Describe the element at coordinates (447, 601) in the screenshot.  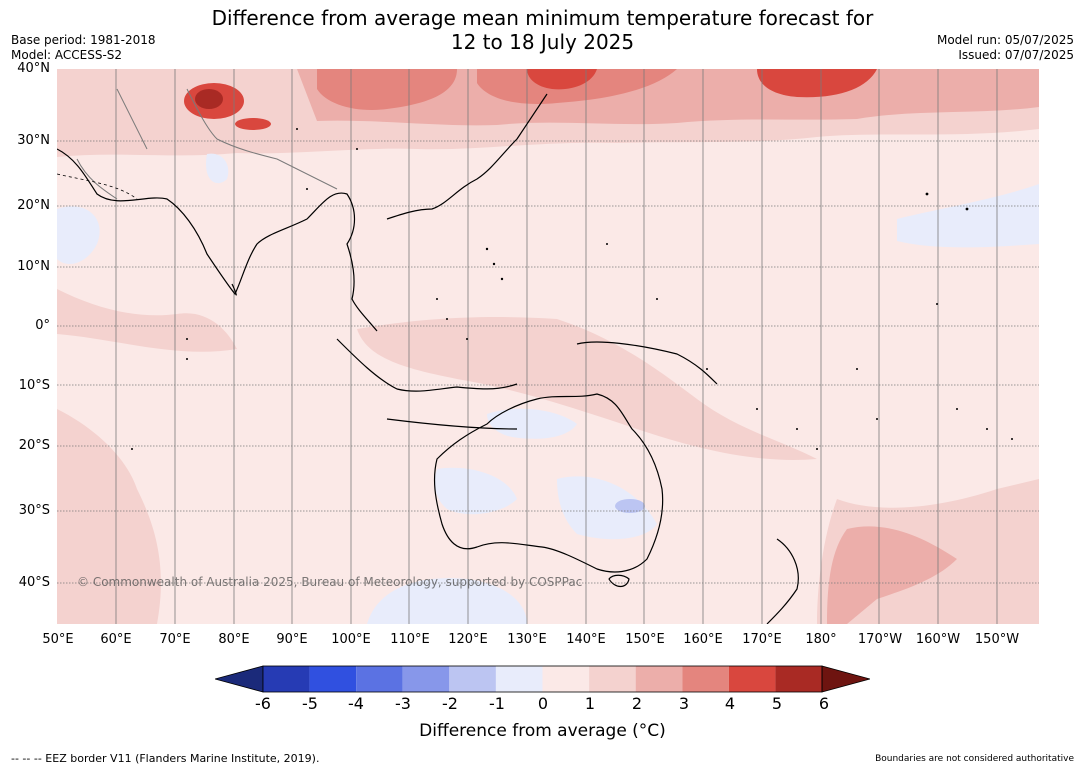
I see `anomaly-region-cool1-southern` at that location.